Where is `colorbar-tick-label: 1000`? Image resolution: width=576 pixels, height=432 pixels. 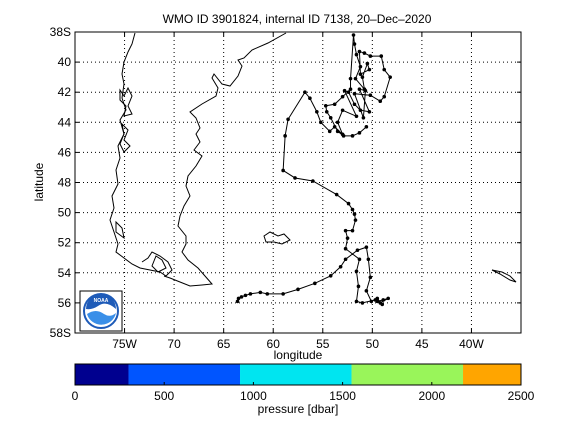 colorbar-tick-label: 1000 is located at coordinates (253, 396).